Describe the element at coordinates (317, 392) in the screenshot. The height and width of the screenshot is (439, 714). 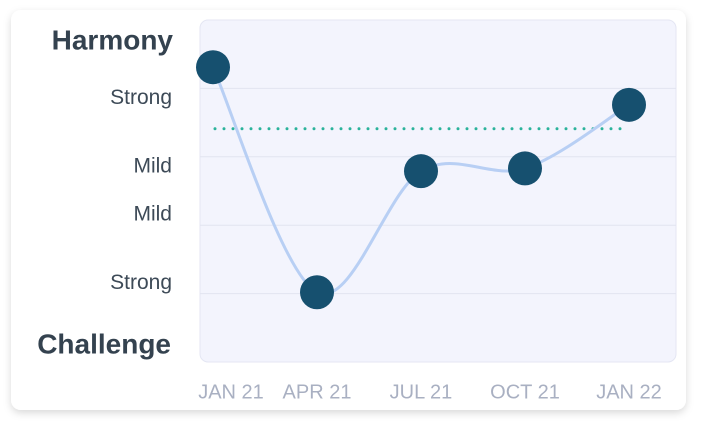
I see `x-tick-label: APR 21` at that location.